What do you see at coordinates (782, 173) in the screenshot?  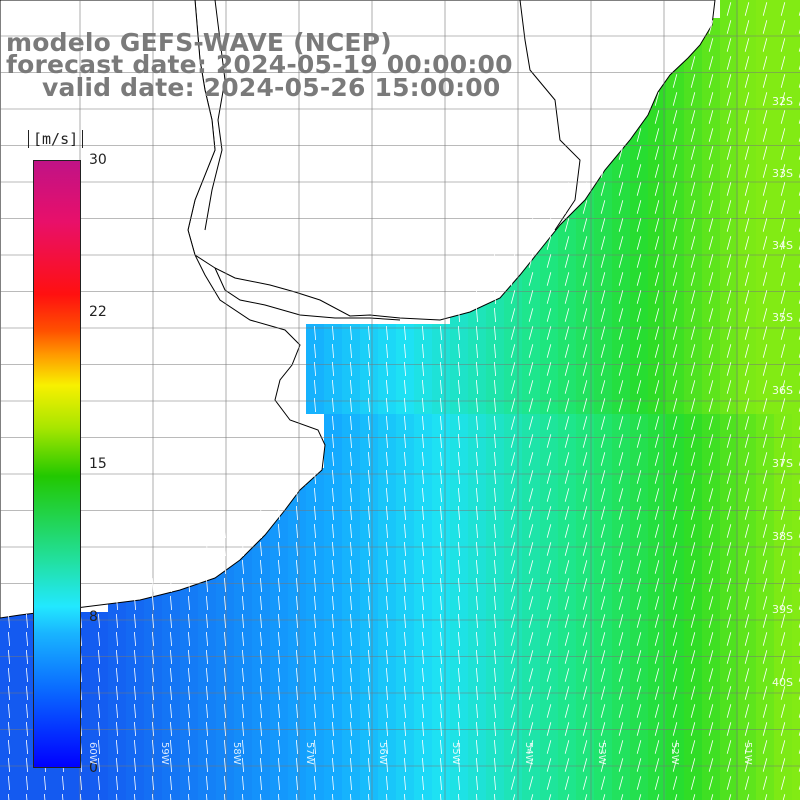 I see `lat-label-33s: 33S` at bounding box center [782, 173].